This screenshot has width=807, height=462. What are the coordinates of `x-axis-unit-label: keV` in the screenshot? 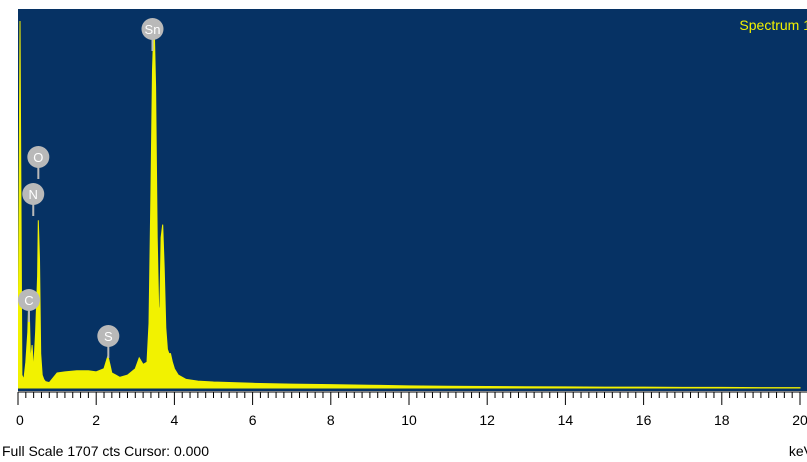 It's located at (797, 451).